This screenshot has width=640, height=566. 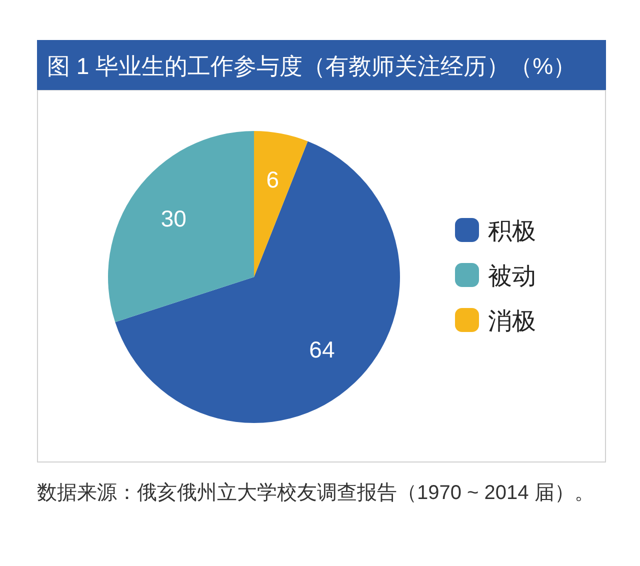 I want to click on data-label: 64, so click(x=322, y=349).